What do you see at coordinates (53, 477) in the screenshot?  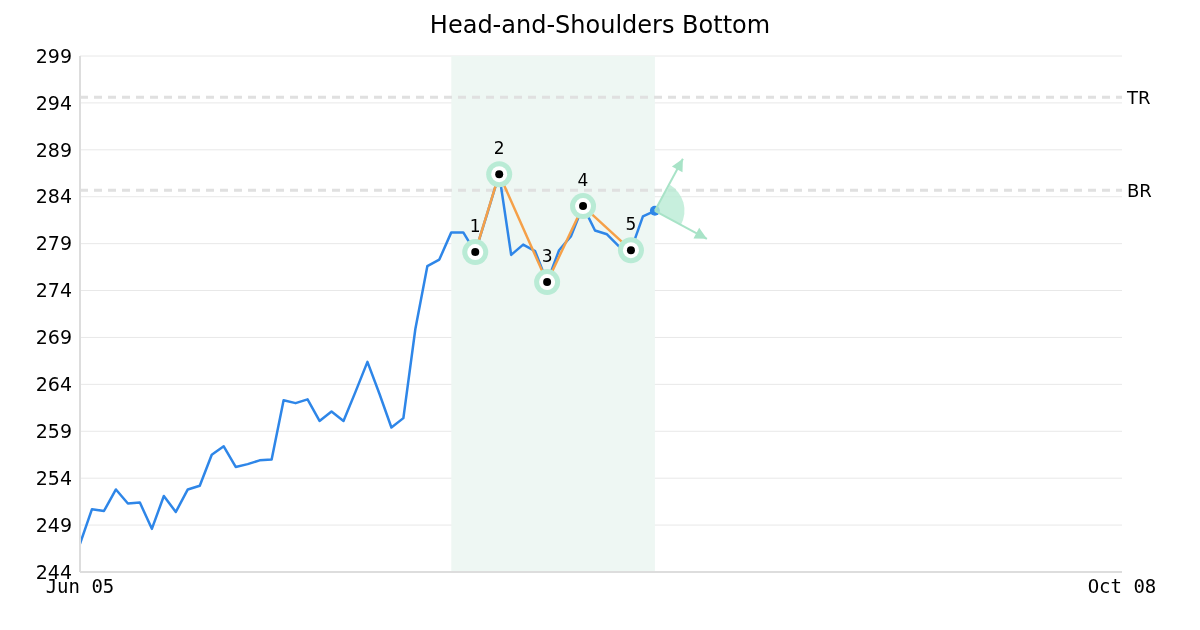 I see `y-tick-label: 254` at bounding box center [53, 477].